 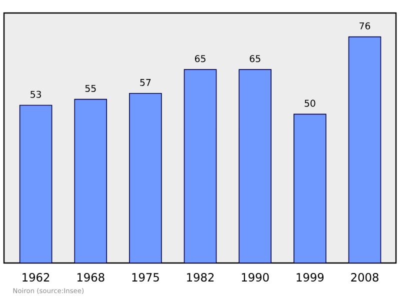 What do you see at coordinates (310, 103) in the screenshot?
I see `data-label: 50` at bounding box center [310, 103].